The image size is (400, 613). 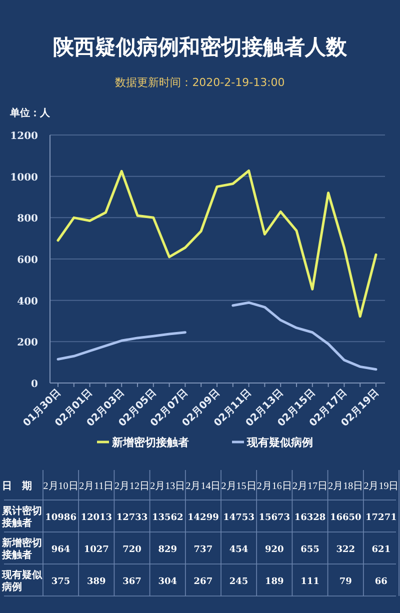 What do you see at coordinates (167, 582) in the screenshot?
I see `text: 304` at bounding box center [167, 582].